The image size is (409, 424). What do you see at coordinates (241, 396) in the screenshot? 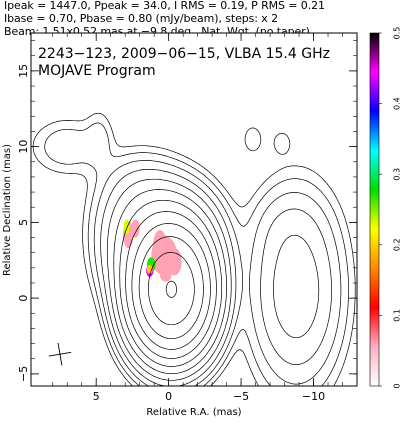
I see `x-tick-label: −5` at bounding box center [241, 396].